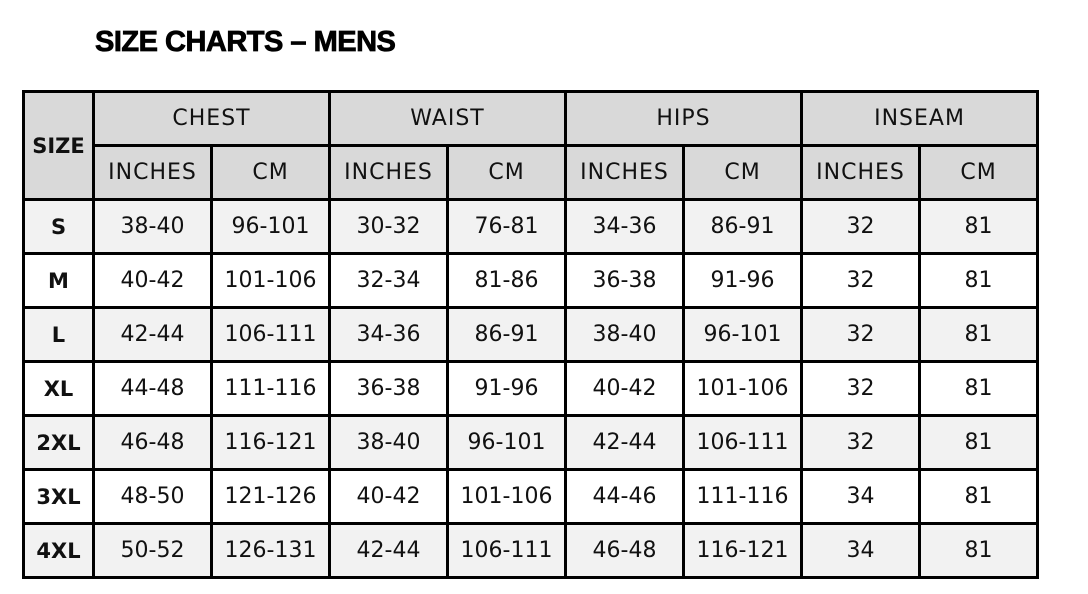  I want to click on unit-header-row: INCHES CM INCHES CM INCHES CM INCHES CM, so click(531, 172).